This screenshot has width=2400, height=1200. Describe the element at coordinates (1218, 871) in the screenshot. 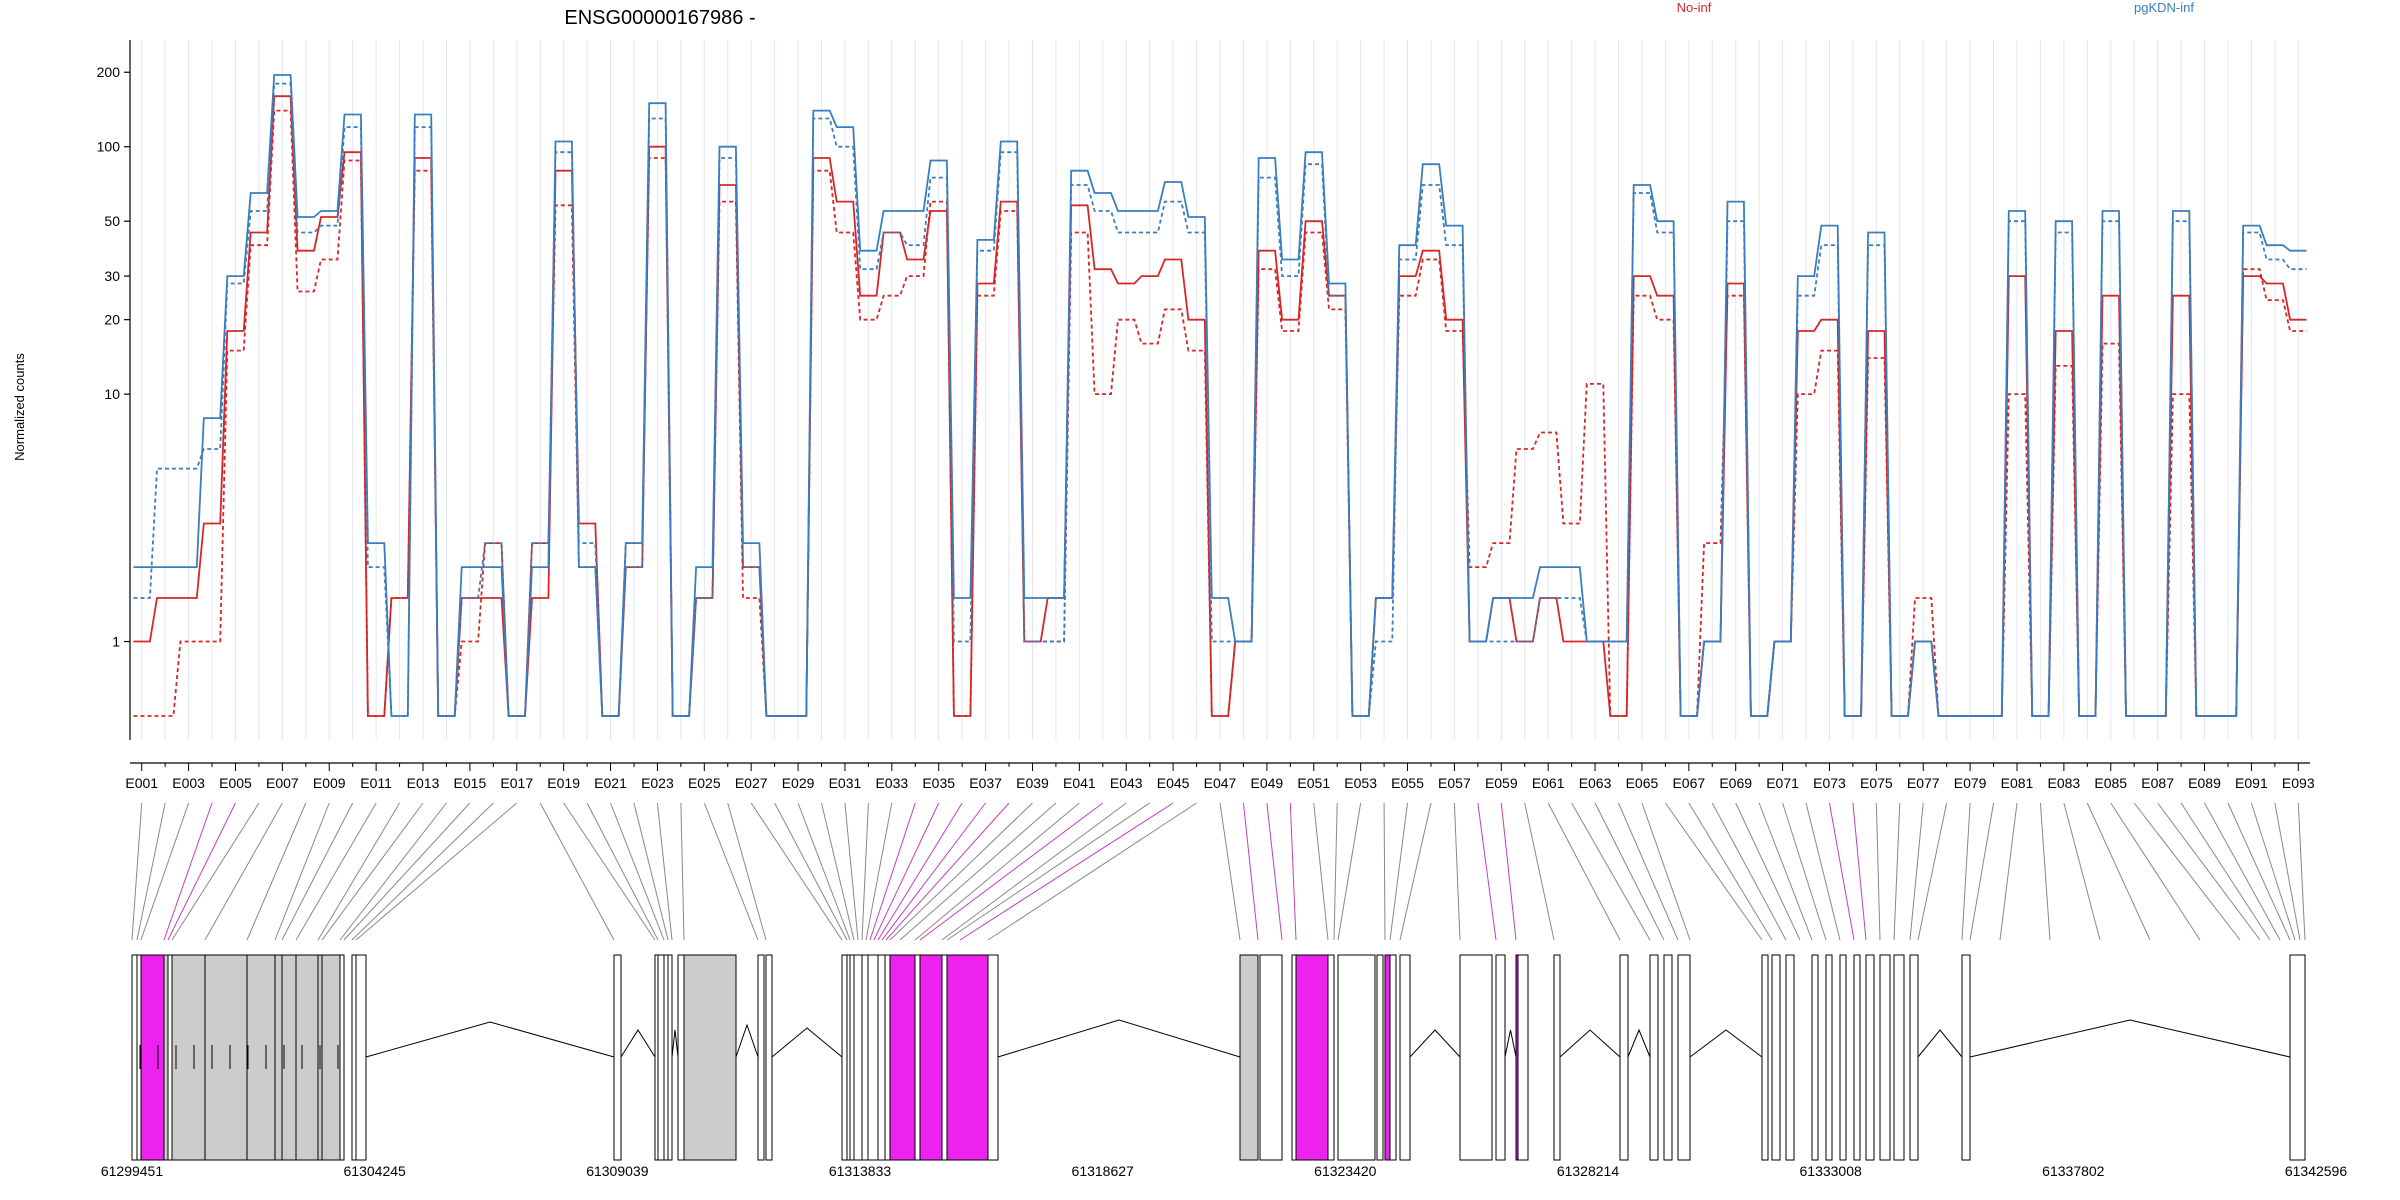

I see `exon-connectors` at that location.